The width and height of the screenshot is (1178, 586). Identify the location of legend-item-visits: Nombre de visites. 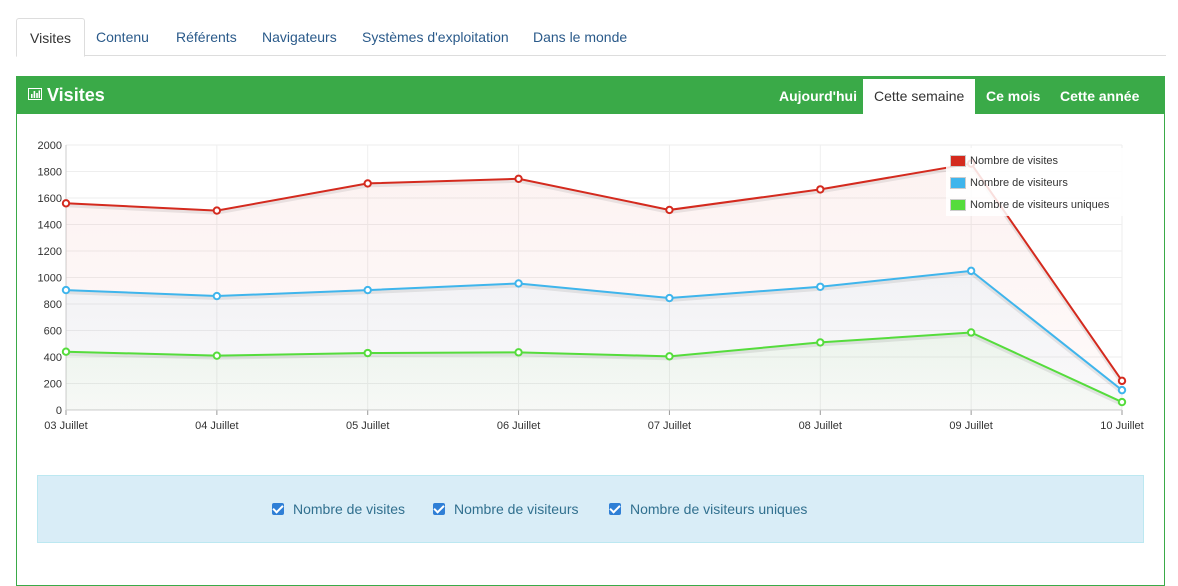
(1004, 161).